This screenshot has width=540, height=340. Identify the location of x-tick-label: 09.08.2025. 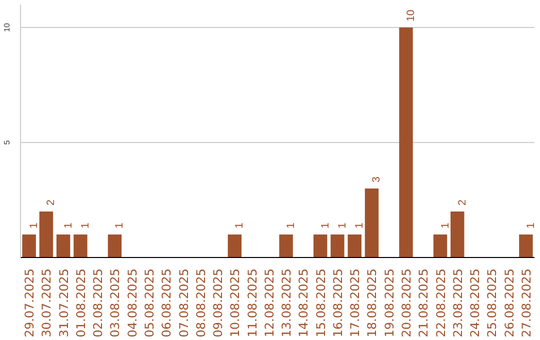
(218, 303).